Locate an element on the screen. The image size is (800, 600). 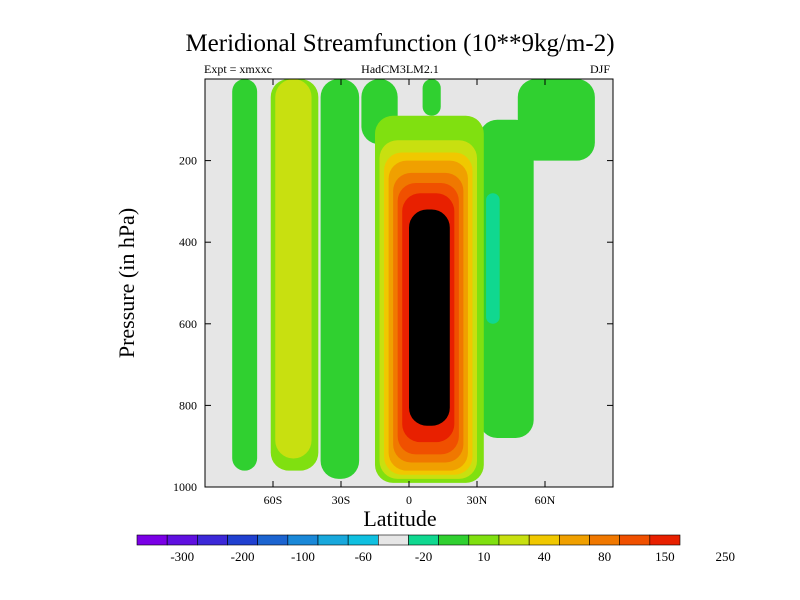
x-tick-label: 30S is located at coordinates (341, 500).